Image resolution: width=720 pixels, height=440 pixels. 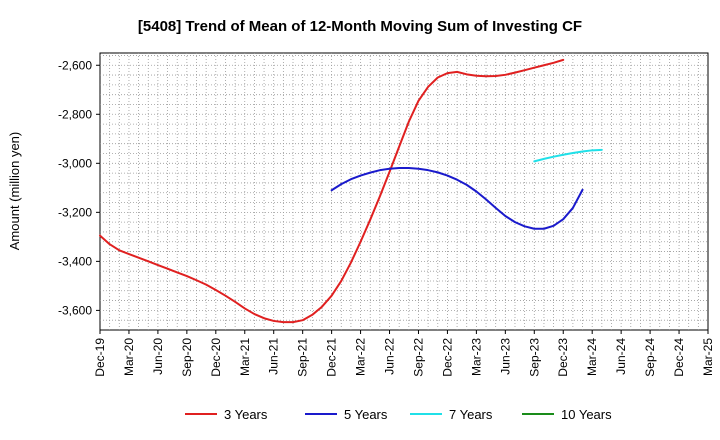 What do you see at coordinates (75, 261) in the screenshot?
I see `y-tick-label: -3,400` at bounding box center [75, 261].